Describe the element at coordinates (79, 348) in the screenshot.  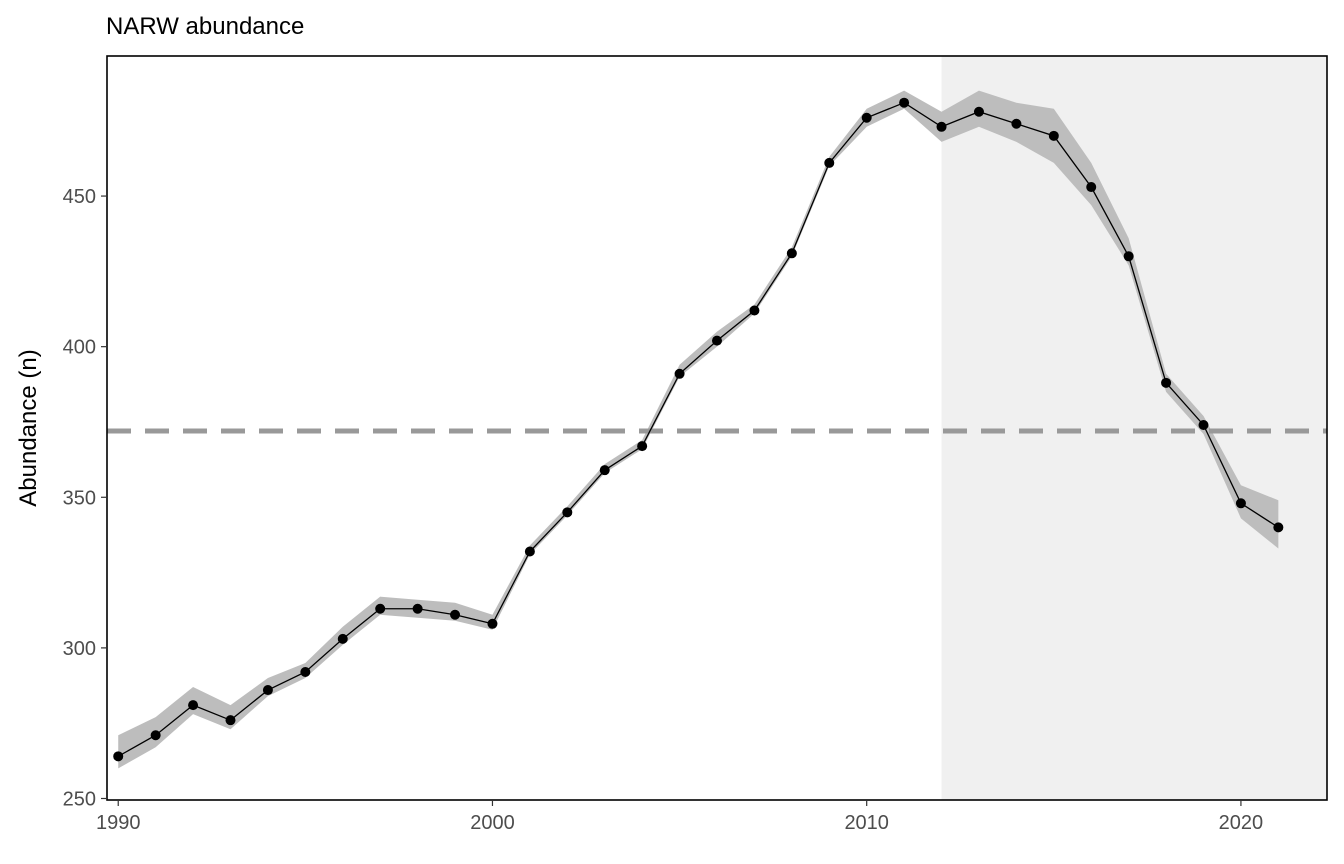
I see `y-tick-label: 400` at that location.